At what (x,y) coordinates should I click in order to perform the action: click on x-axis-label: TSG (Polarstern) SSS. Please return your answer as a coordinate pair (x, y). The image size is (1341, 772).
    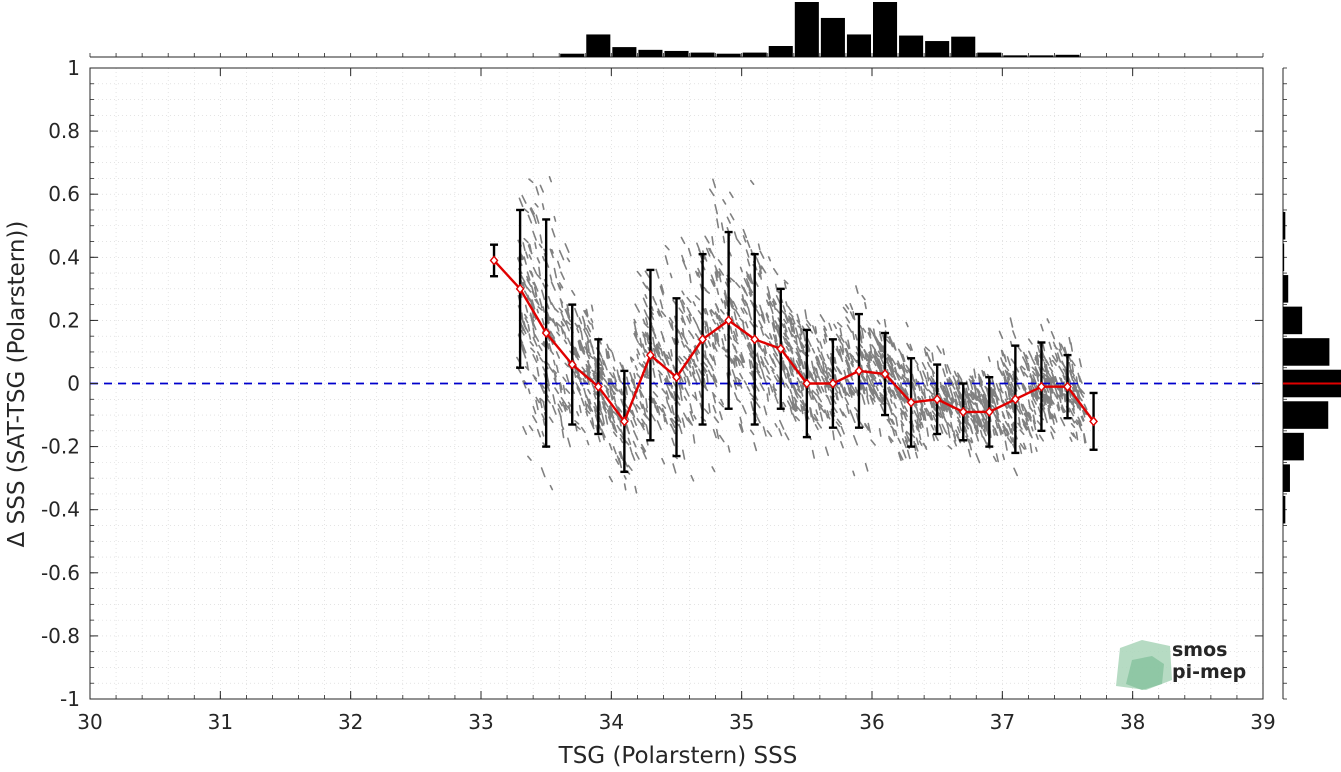
    Looking at the image, I should click on (678, 755).